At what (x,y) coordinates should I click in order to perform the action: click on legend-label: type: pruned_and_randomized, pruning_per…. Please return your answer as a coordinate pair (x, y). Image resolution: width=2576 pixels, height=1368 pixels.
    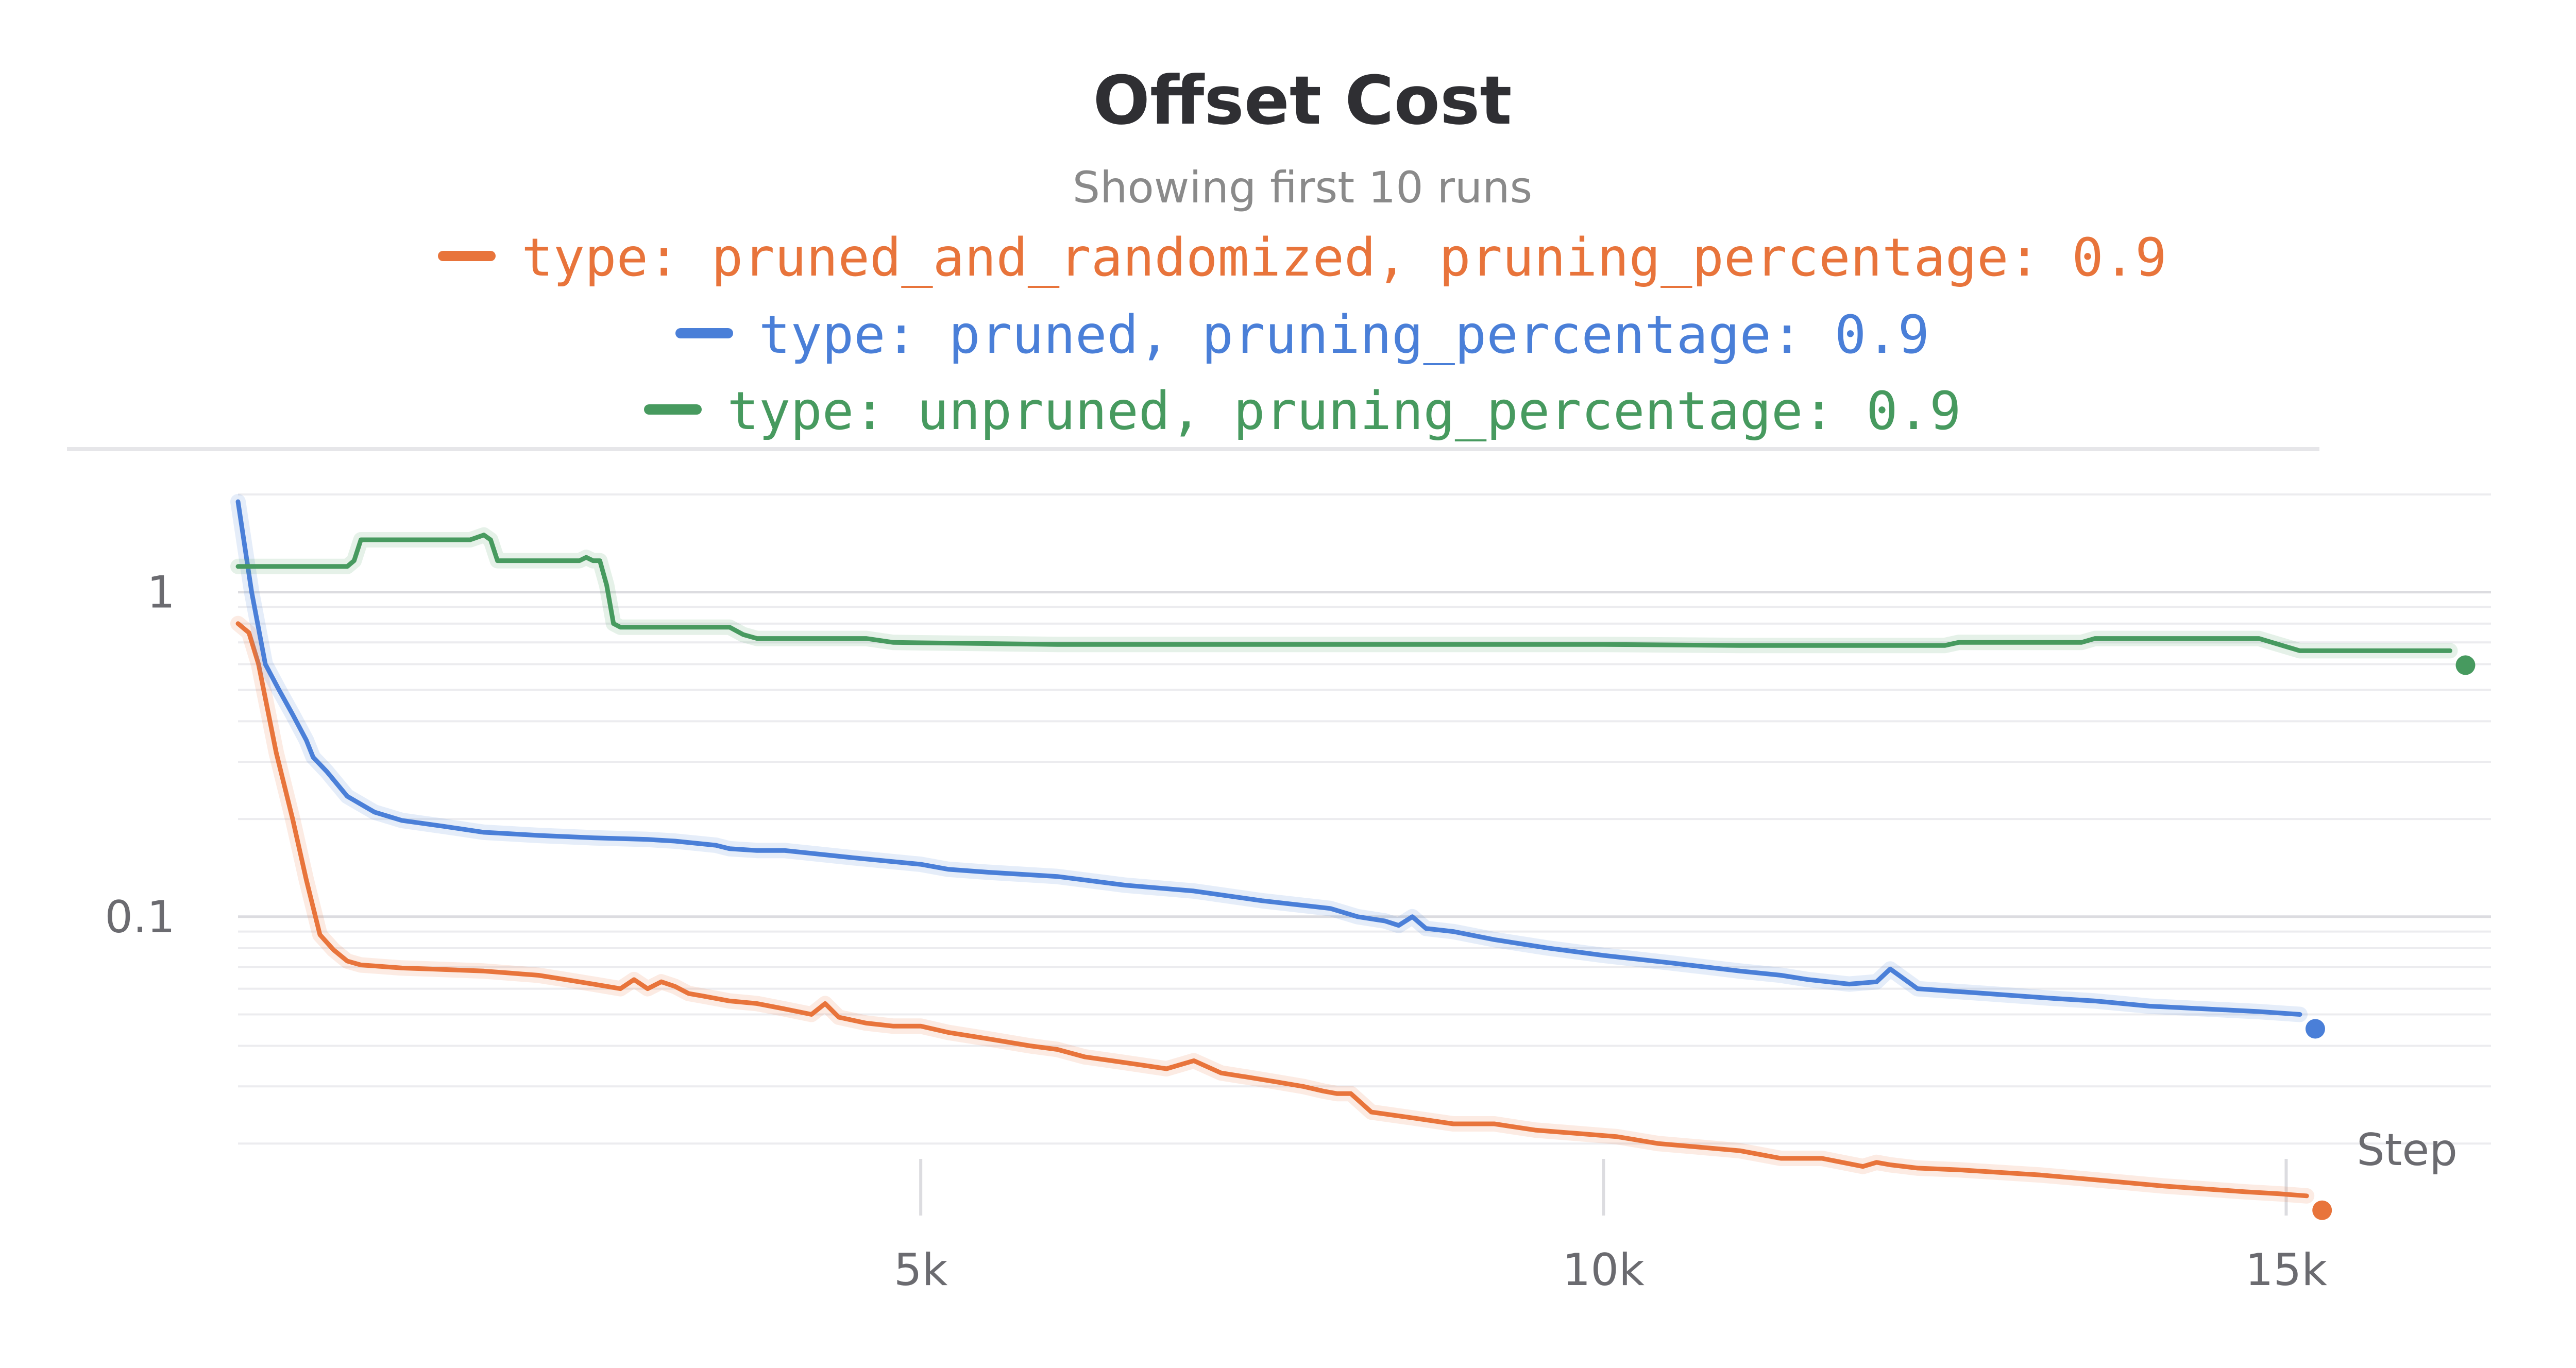
    Looking at the image, I should click on (1344, 257).